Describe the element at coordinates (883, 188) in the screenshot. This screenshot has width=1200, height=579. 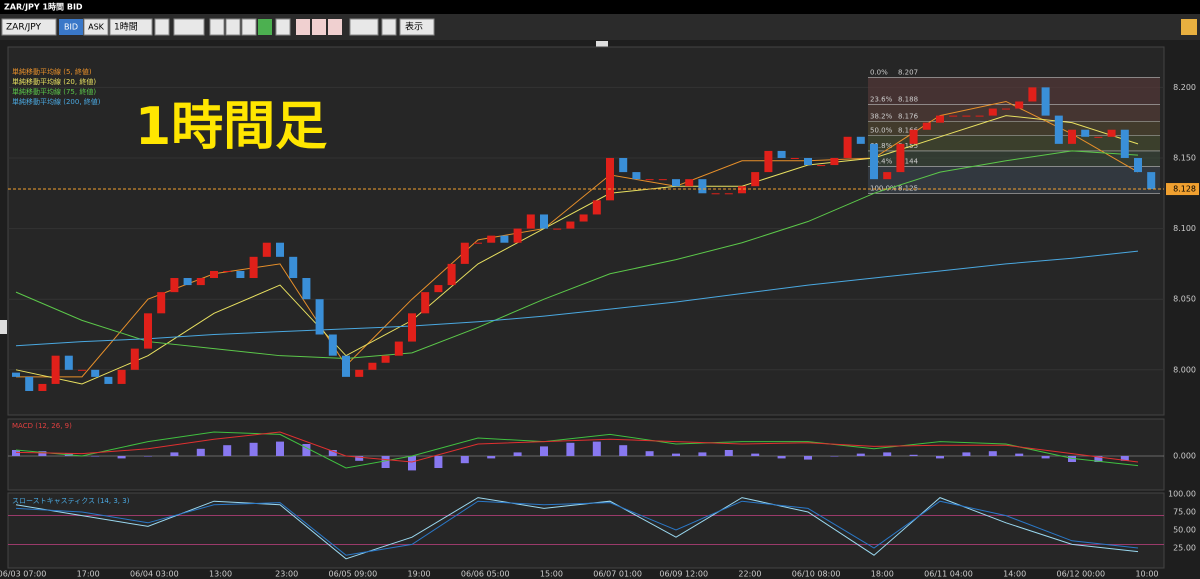
I see `fib-label: 100.0%` at that location.